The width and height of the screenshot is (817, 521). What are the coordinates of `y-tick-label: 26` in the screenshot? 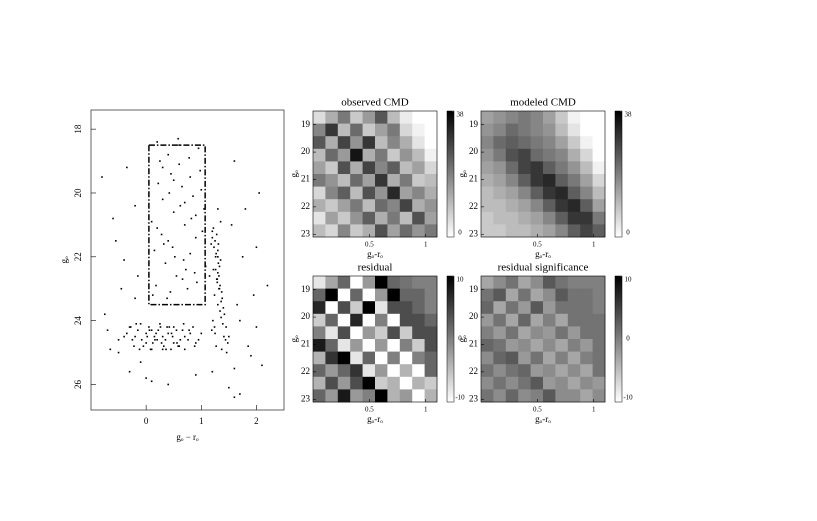 It's located at (78, 384).